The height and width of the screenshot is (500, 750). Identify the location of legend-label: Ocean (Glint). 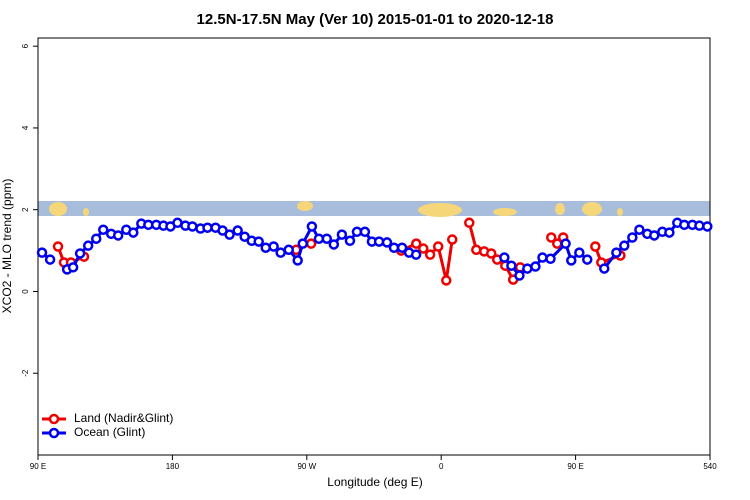
(109, 432).